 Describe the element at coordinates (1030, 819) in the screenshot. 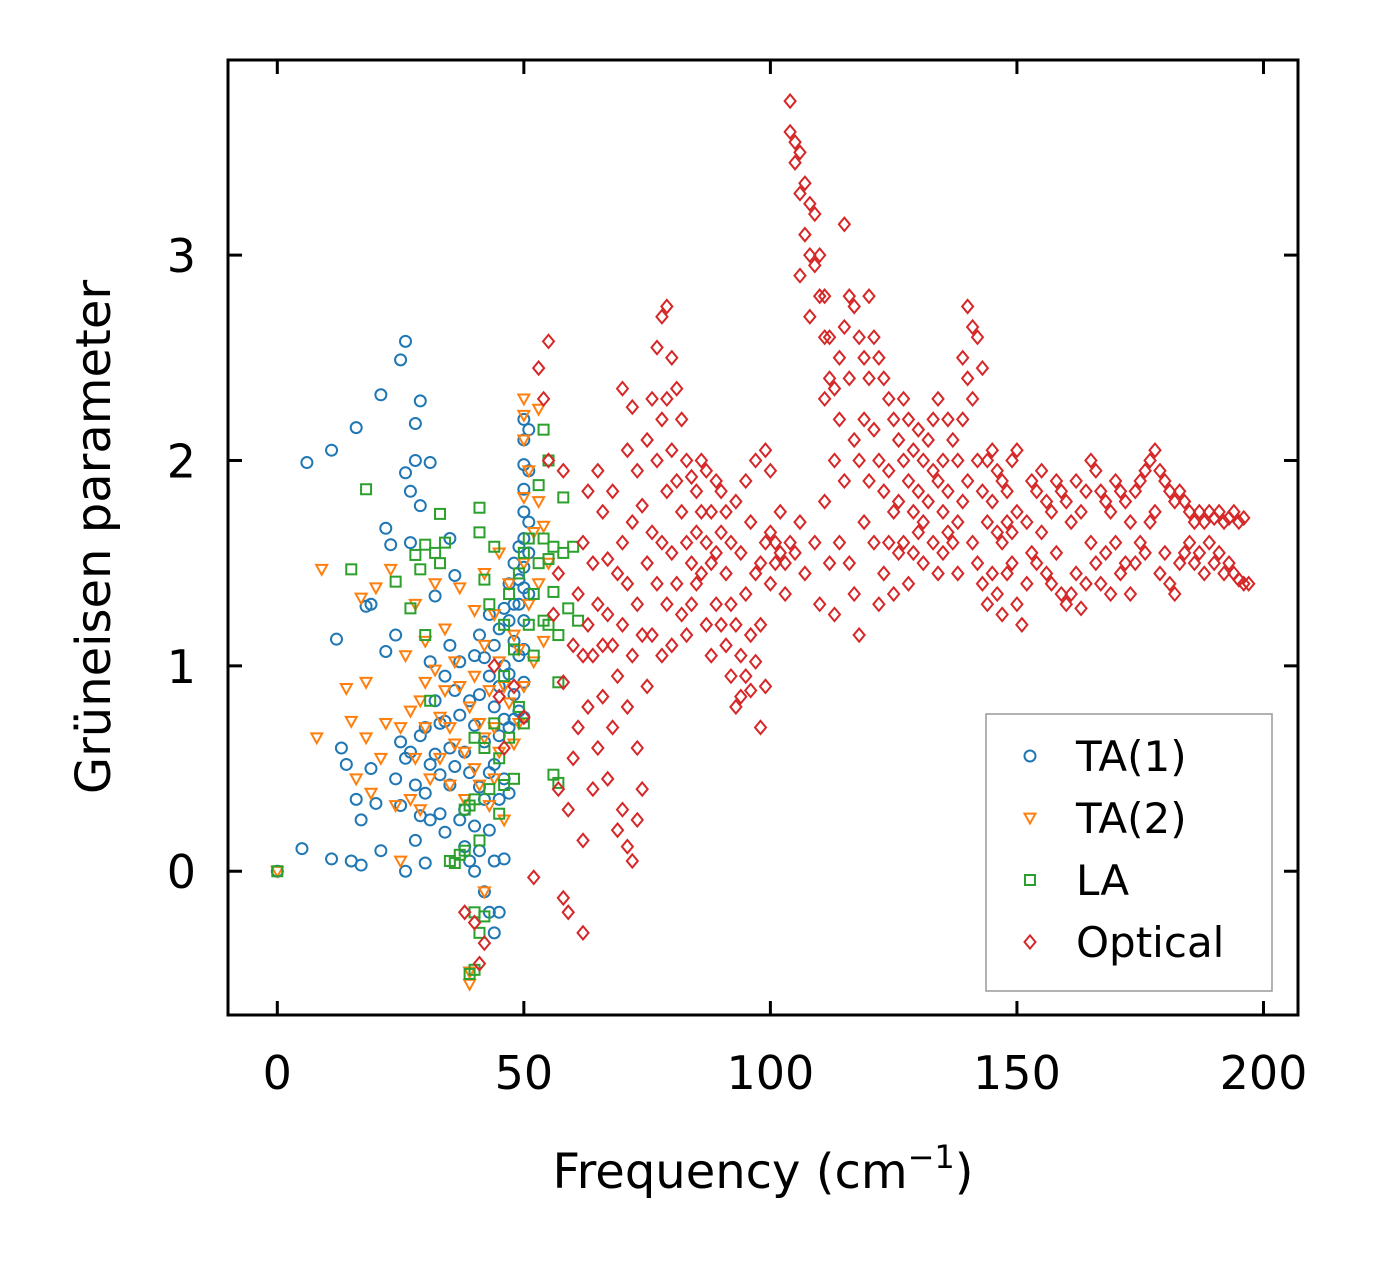

I see `legend-marker` at that location.